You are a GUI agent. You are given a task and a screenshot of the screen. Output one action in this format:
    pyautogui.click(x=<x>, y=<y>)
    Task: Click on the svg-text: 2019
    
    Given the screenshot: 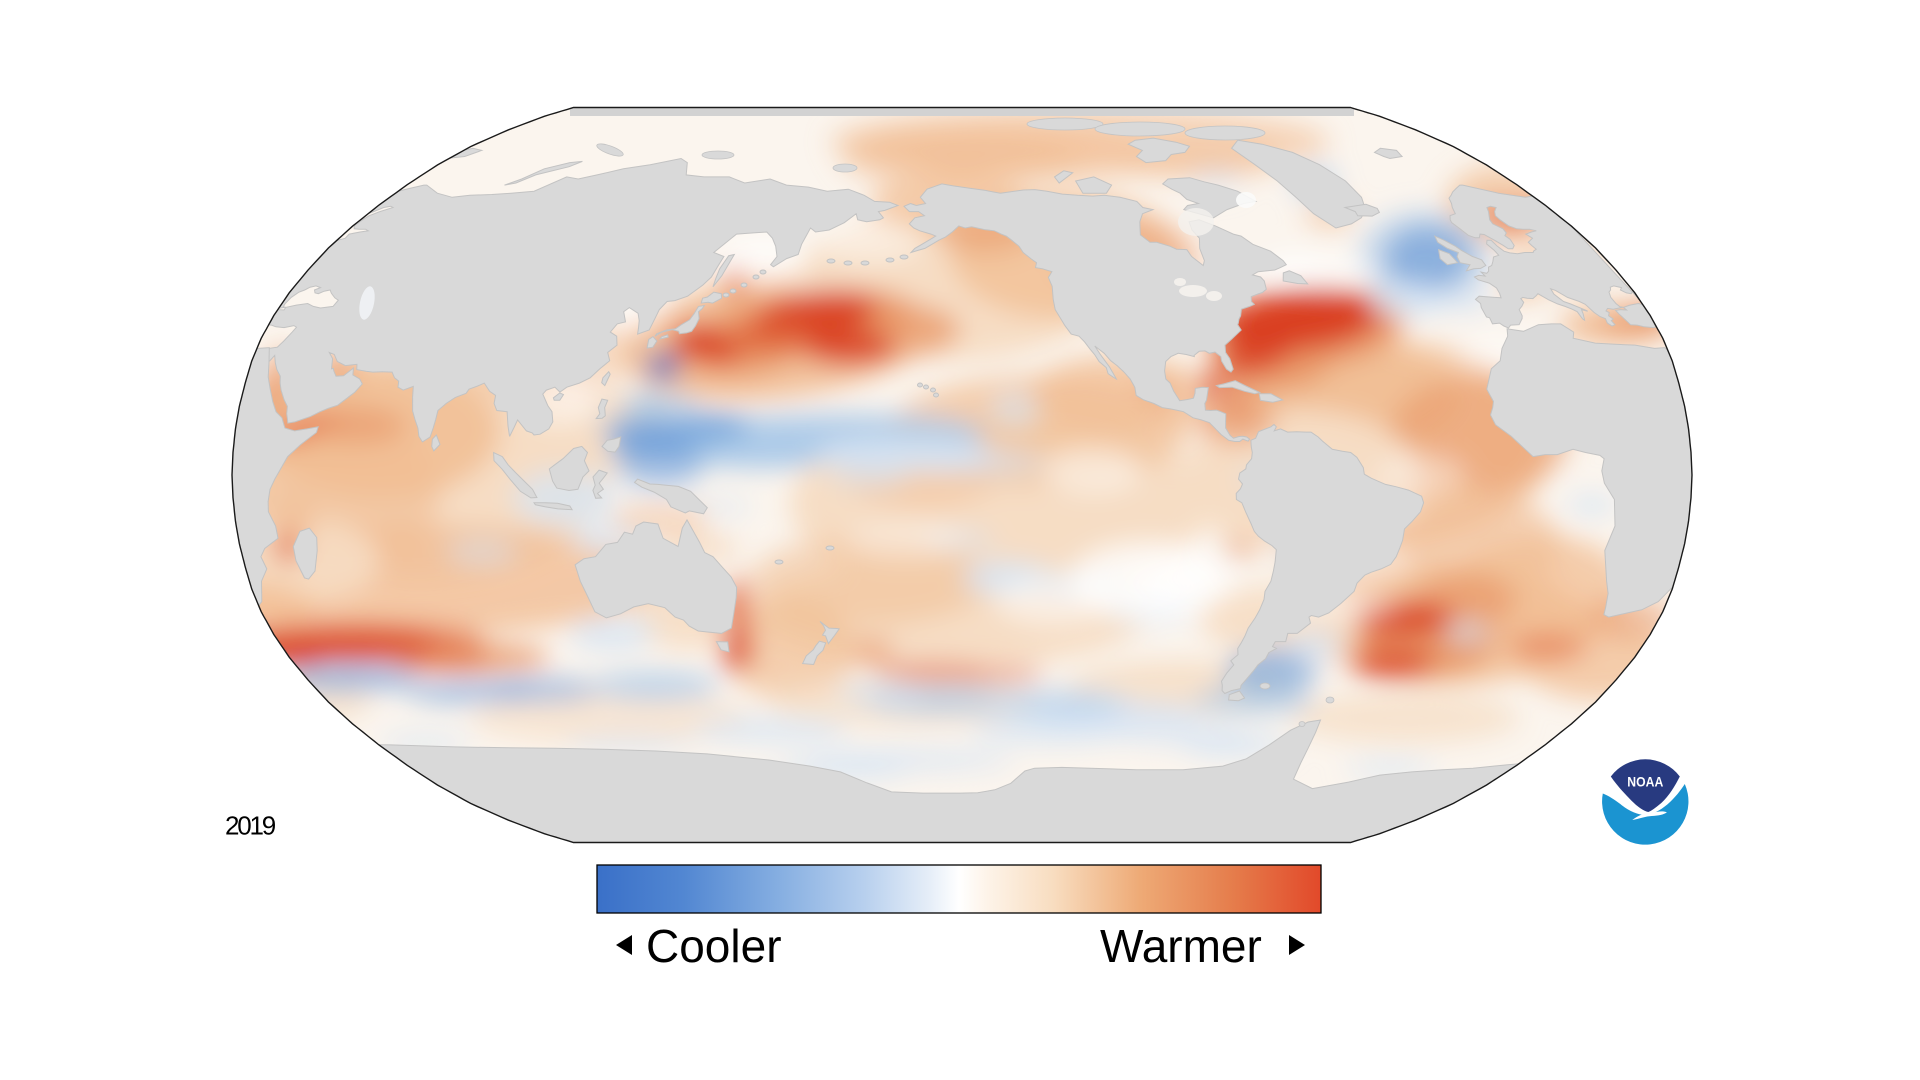 What is the action you would take?
    pyautogui.click(x=250, y=826)
    